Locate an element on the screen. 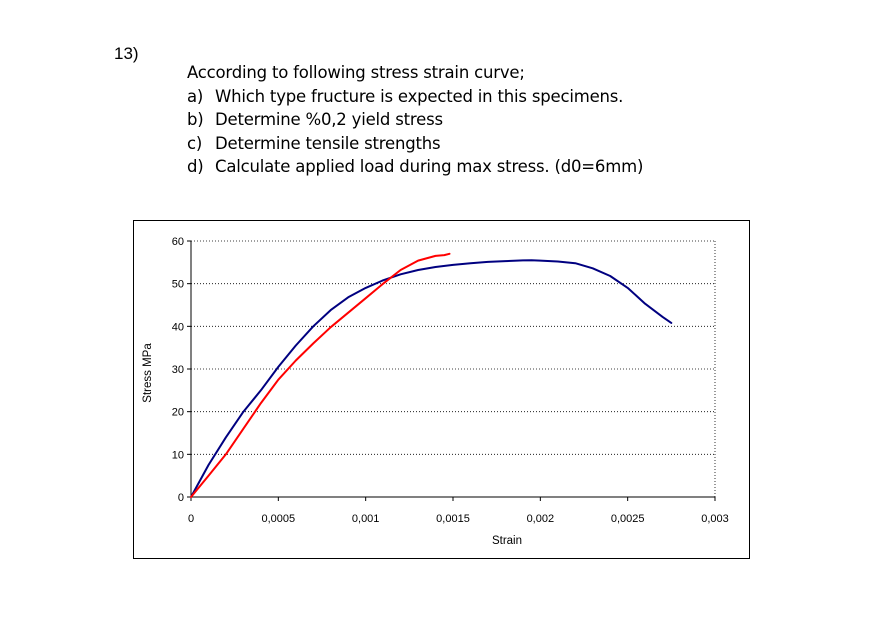 This screenshot has height=619, width=878. series-line-red is located at coordinates (320, 375).